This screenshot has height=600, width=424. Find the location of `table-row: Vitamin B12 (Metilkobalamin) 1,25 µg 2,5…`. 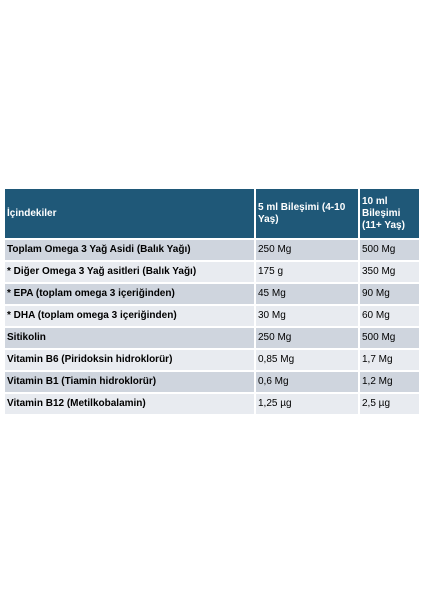

table-row: Vitamin B12 (Metilkobalamin) 1,25 µg 2,5… is located at coordinates (212, 403).